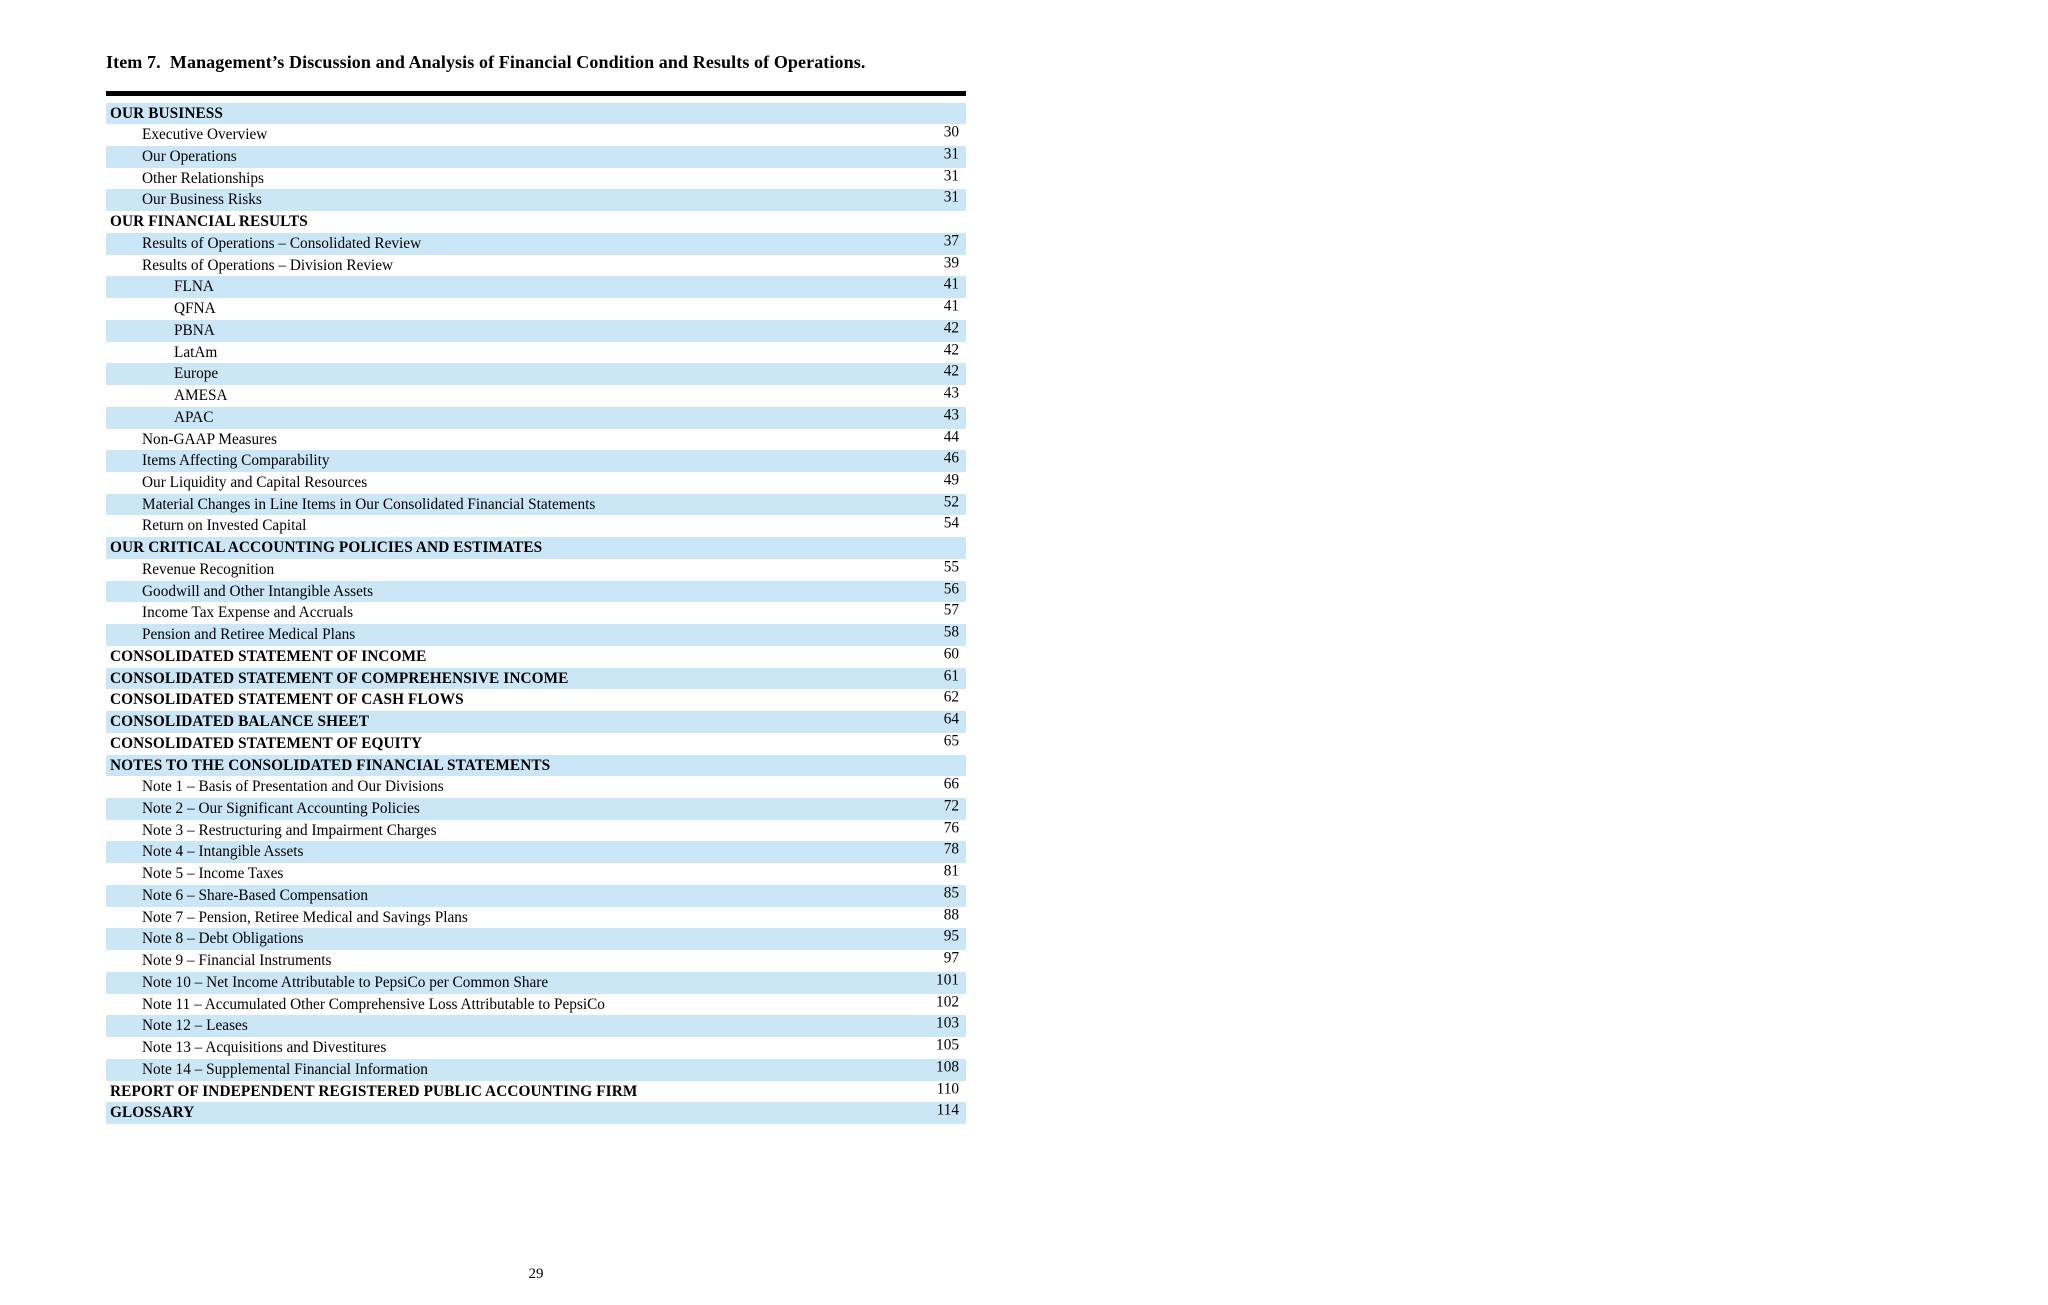  I want to click on toc-entry-page: 30, so click(951, 132).